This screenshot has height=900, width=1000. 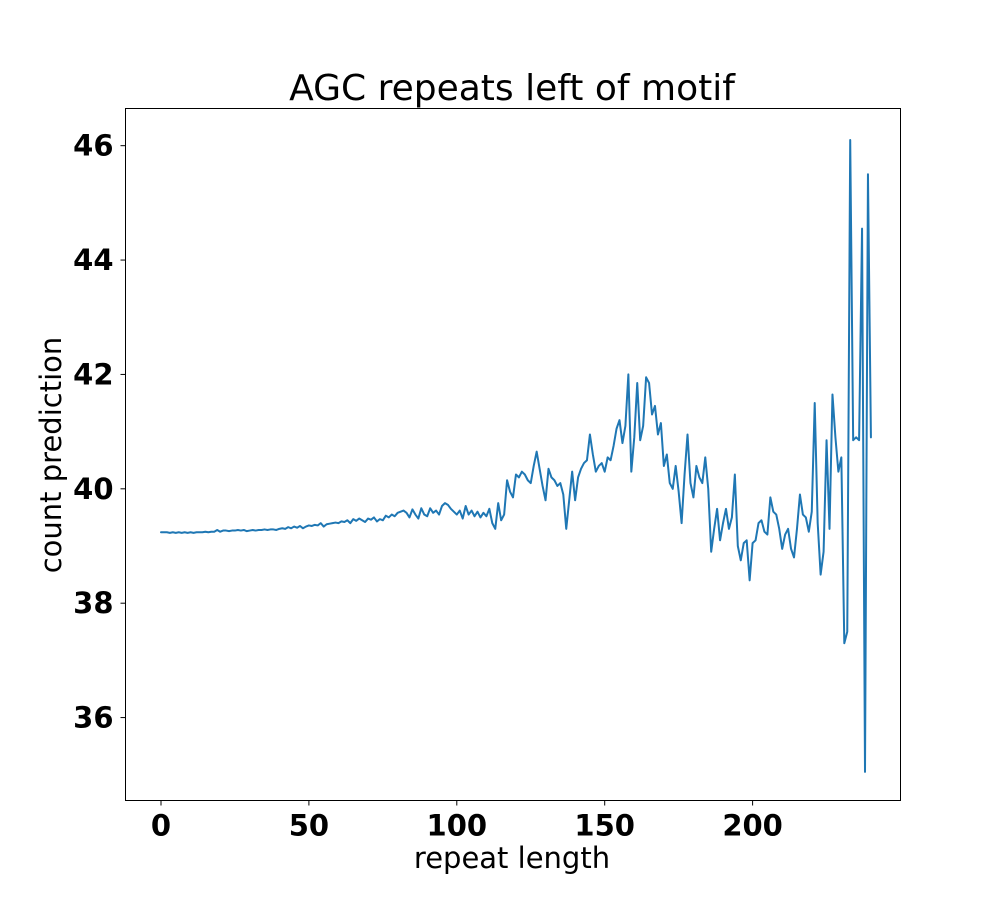 I want to click on y-tick-label: 46, so click(x=93, y=146).